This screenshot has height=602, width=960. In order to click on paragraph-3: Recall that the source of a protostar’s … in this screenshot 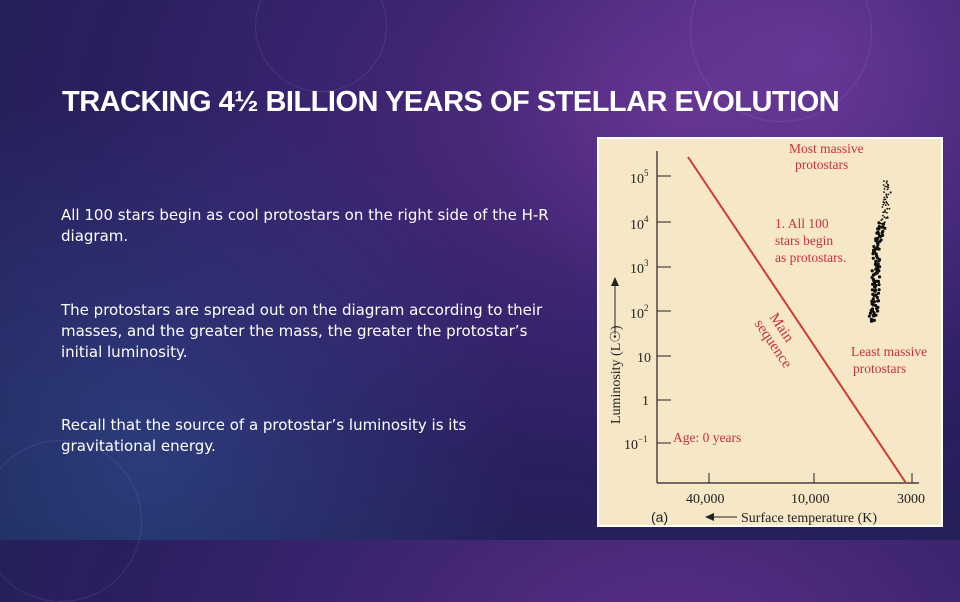, I will do `click(264, 435)`.